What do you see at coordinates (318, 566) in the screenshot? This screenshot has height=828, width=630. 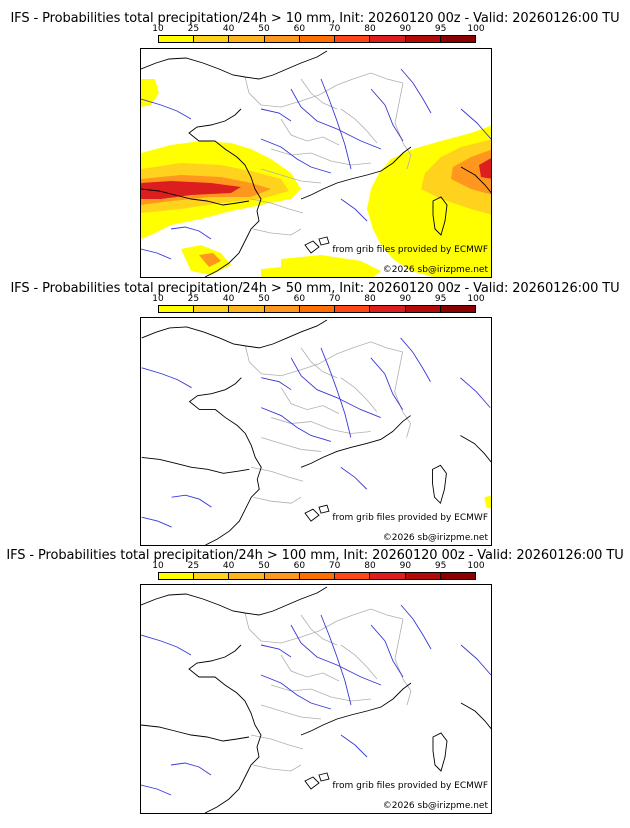 I see `scale-ticks: 10 25 40 50 60 70 80 90 95 100` at bounding box center [318, 566].